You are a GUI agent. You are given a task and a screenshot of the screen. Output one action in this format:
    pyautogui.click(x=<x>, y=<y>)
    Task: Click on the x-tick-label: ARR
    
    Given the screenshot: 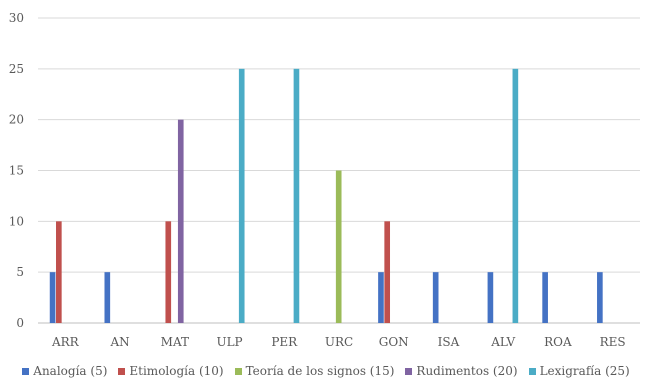 What is the action you would take?
    pyautogui.click(x=65, y=342)
    